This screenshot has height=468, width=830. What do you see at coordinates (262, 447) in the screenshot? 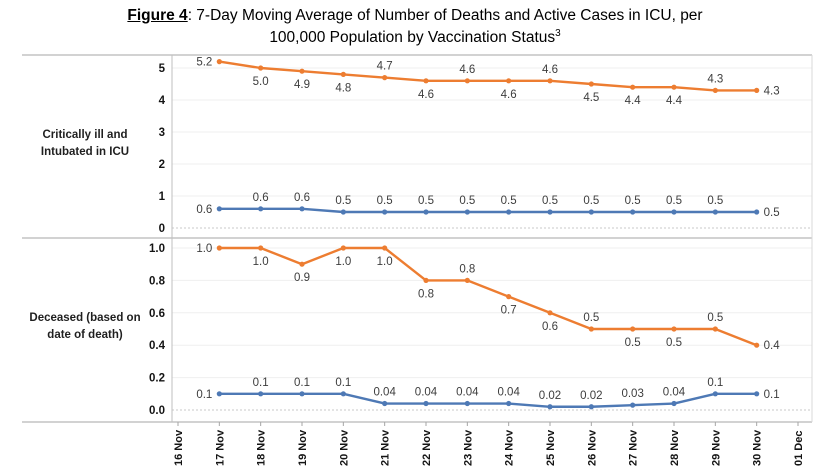
I see `x-tick-label: 18 Nov` at bounding box center [262, 447].